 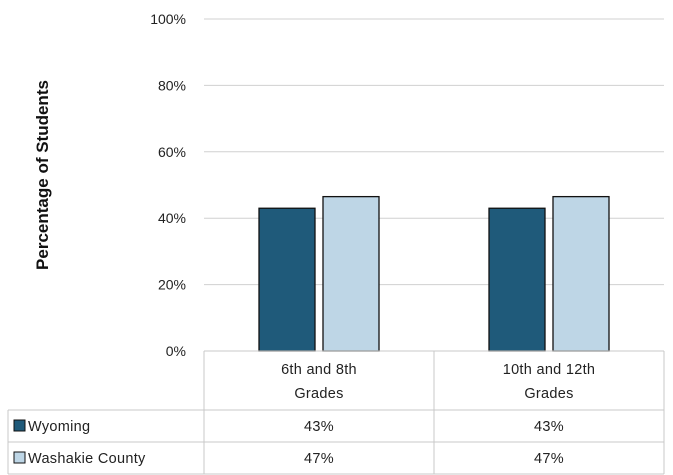 I want to click on y-tick-label: 20%, so click(x=172, y=285).